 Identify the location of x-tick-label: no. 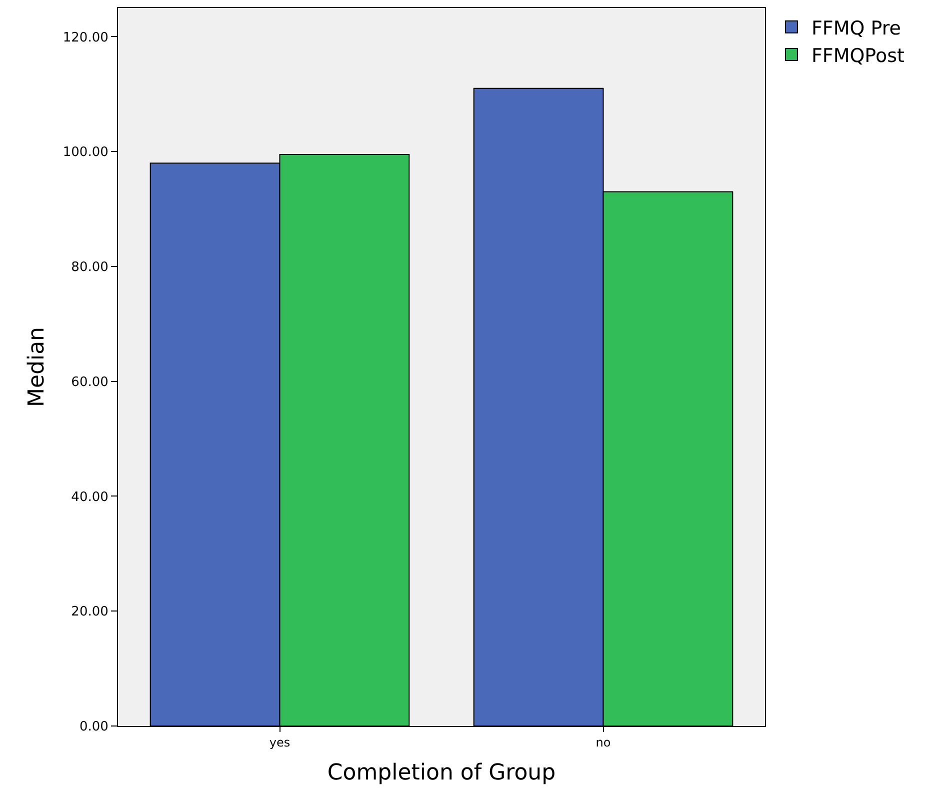
(603, 742).